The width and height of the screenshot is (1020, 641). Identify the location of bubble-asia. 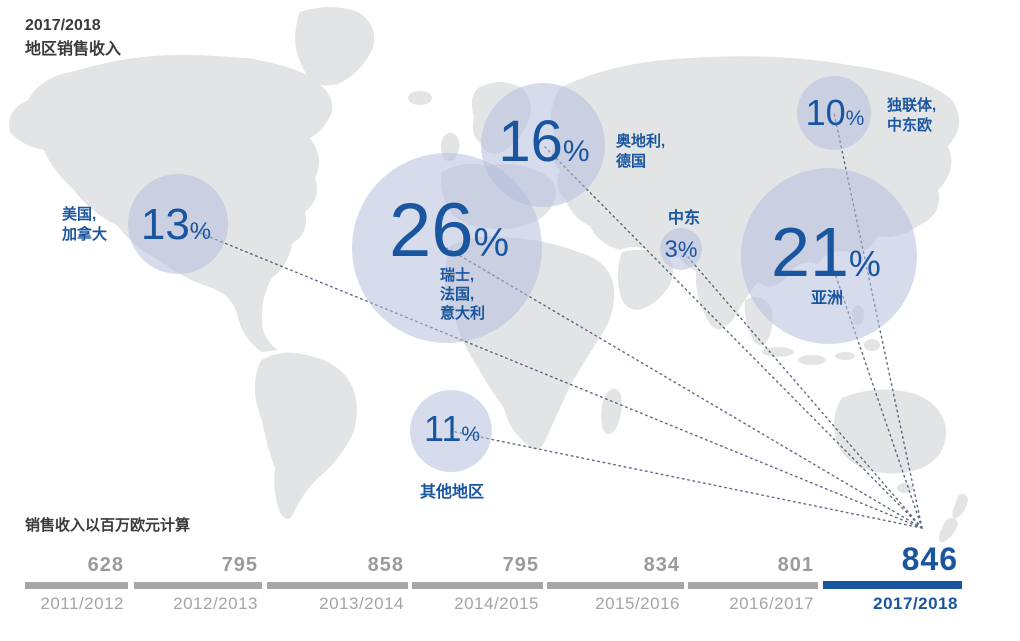
(829, 256).